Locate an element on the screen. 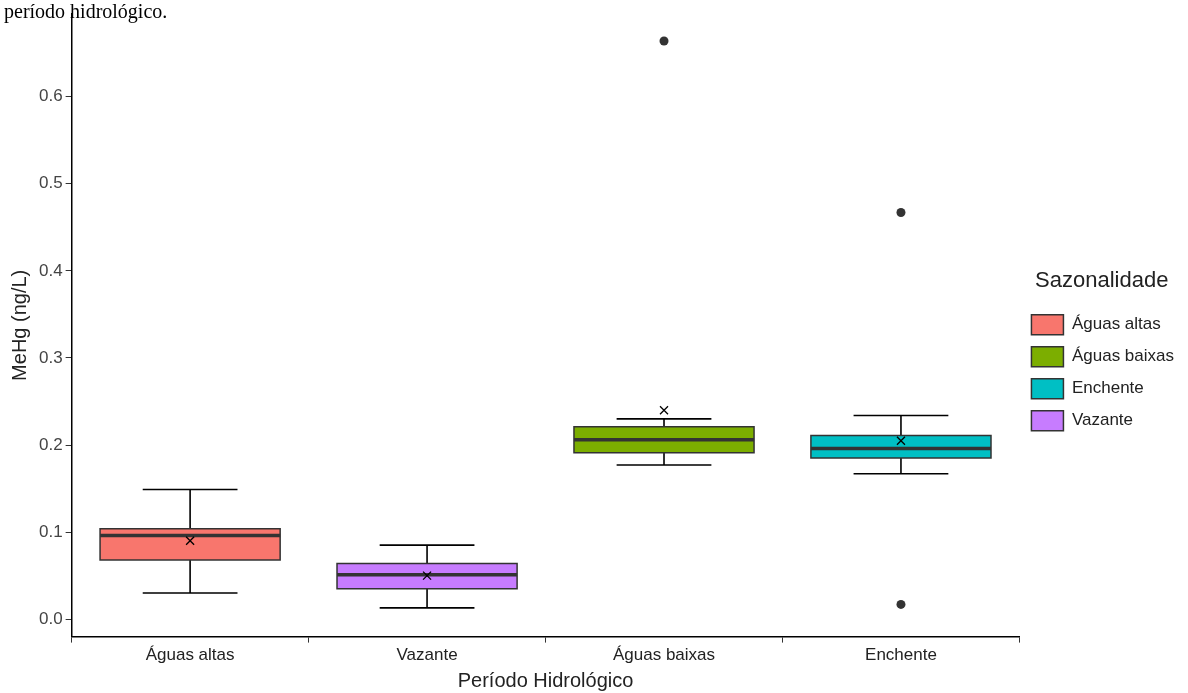 This screenshot has width=1188, height=693. y-tick-label: 0.6 is located at coordinates (50, 96).